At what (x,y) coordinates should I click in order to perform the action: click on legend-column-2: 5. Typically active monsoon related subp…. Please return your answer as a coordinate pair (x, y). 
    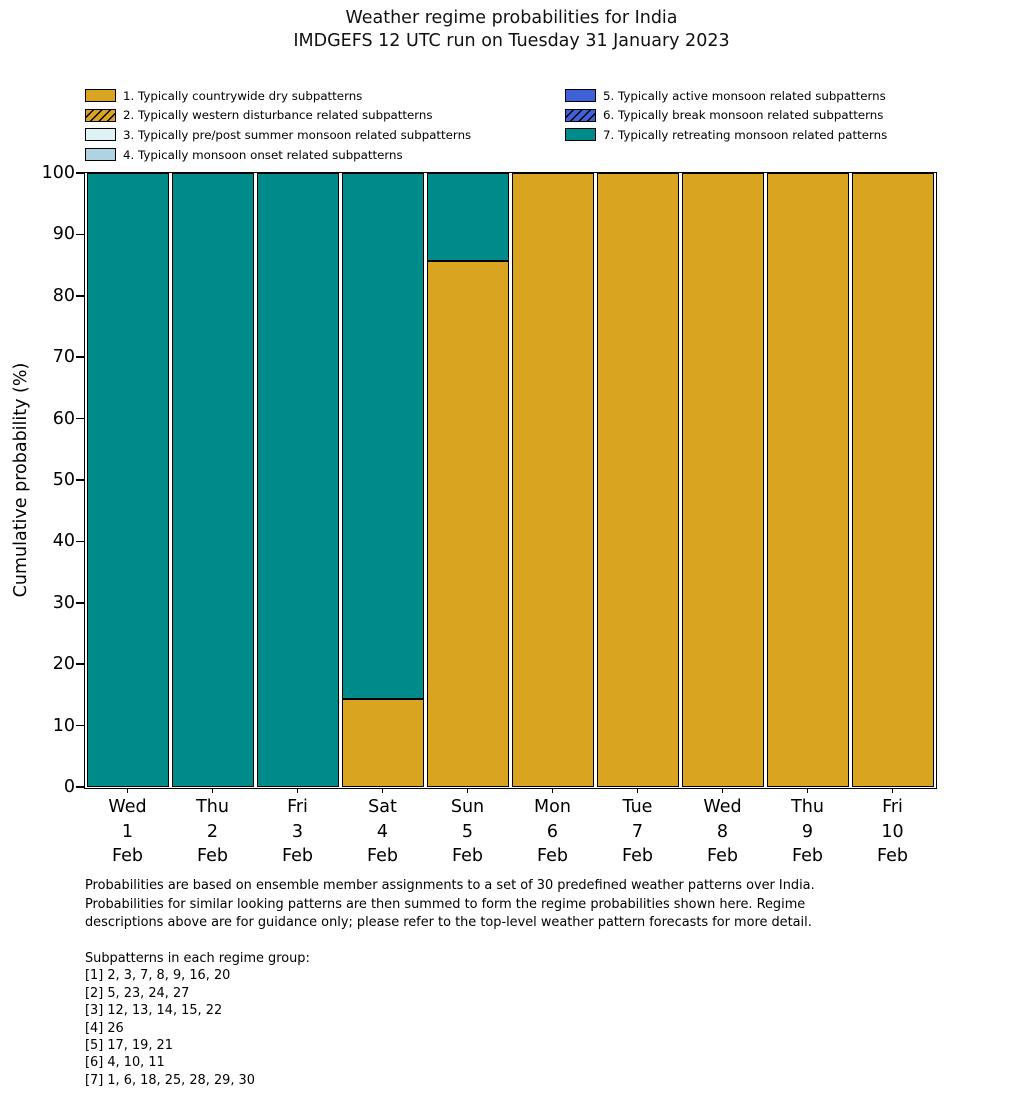
    Looking at the image, I should click on (726, 115).